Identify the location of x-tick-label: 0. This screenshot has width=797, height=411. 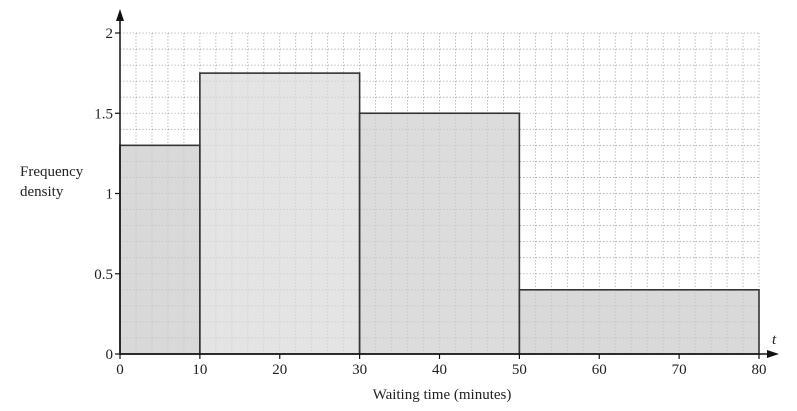
(120, 370).